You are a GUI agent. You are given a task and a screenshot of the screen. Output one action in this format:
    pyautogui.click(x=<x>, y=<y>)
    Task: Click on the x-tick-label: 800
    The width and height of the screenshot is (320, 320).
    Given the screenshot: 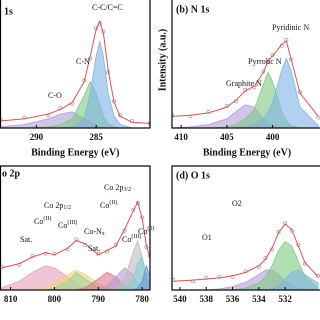 What is the action you would take?
    pyautogui.click(x=55, y=299)
    